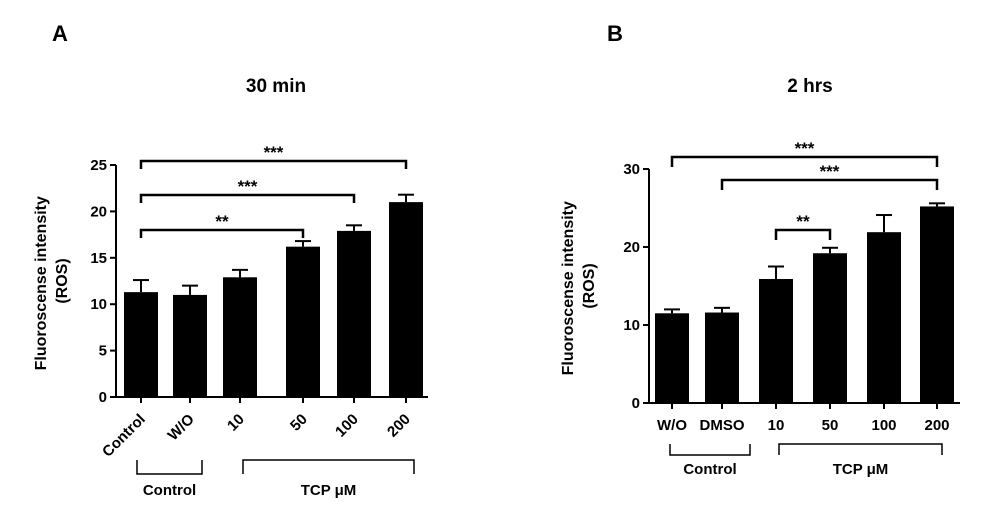 The height and width of the screenshot is (516, 988). Describe the element at coordinates (276, 86) in the screenshot. I see `chart-title-a: 30 min` at that location.